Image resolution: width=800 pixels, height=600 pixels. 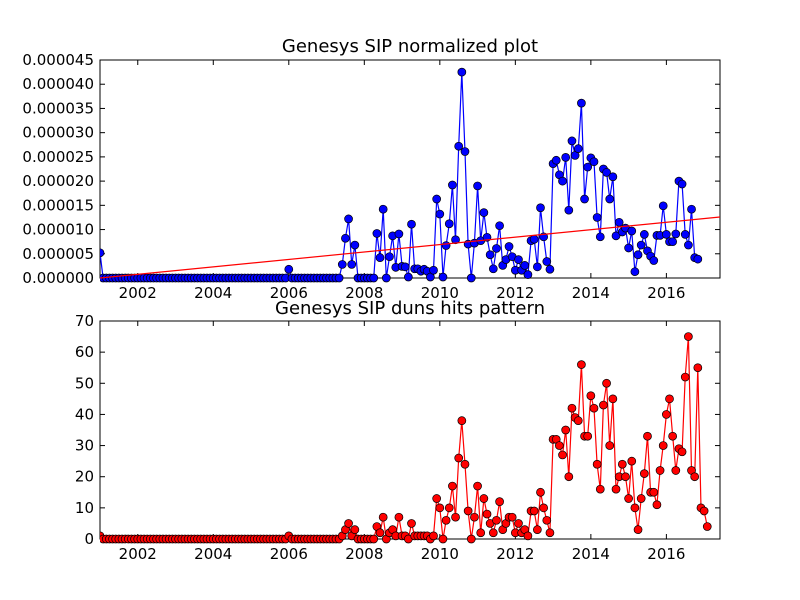 What do you see at coordinates (84, 352) in the screenshot?
I see `y-tick-label: 60` at bounding box center [84, 352].